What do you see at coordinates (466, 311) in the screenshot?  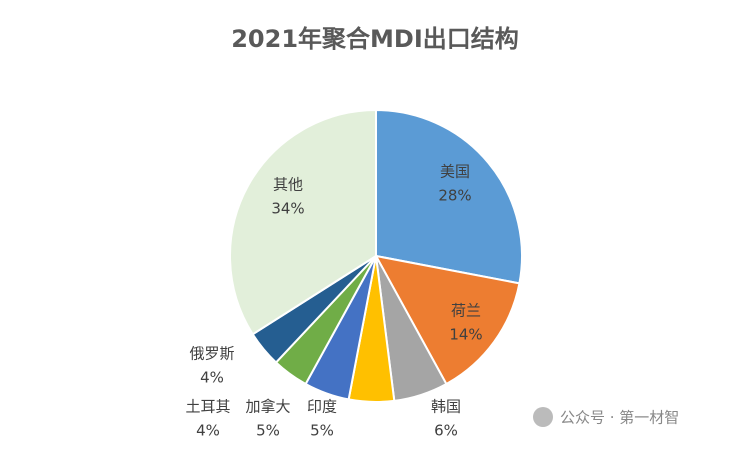 I see `slice-label: 荷兰` at bounding box center [466, 311].